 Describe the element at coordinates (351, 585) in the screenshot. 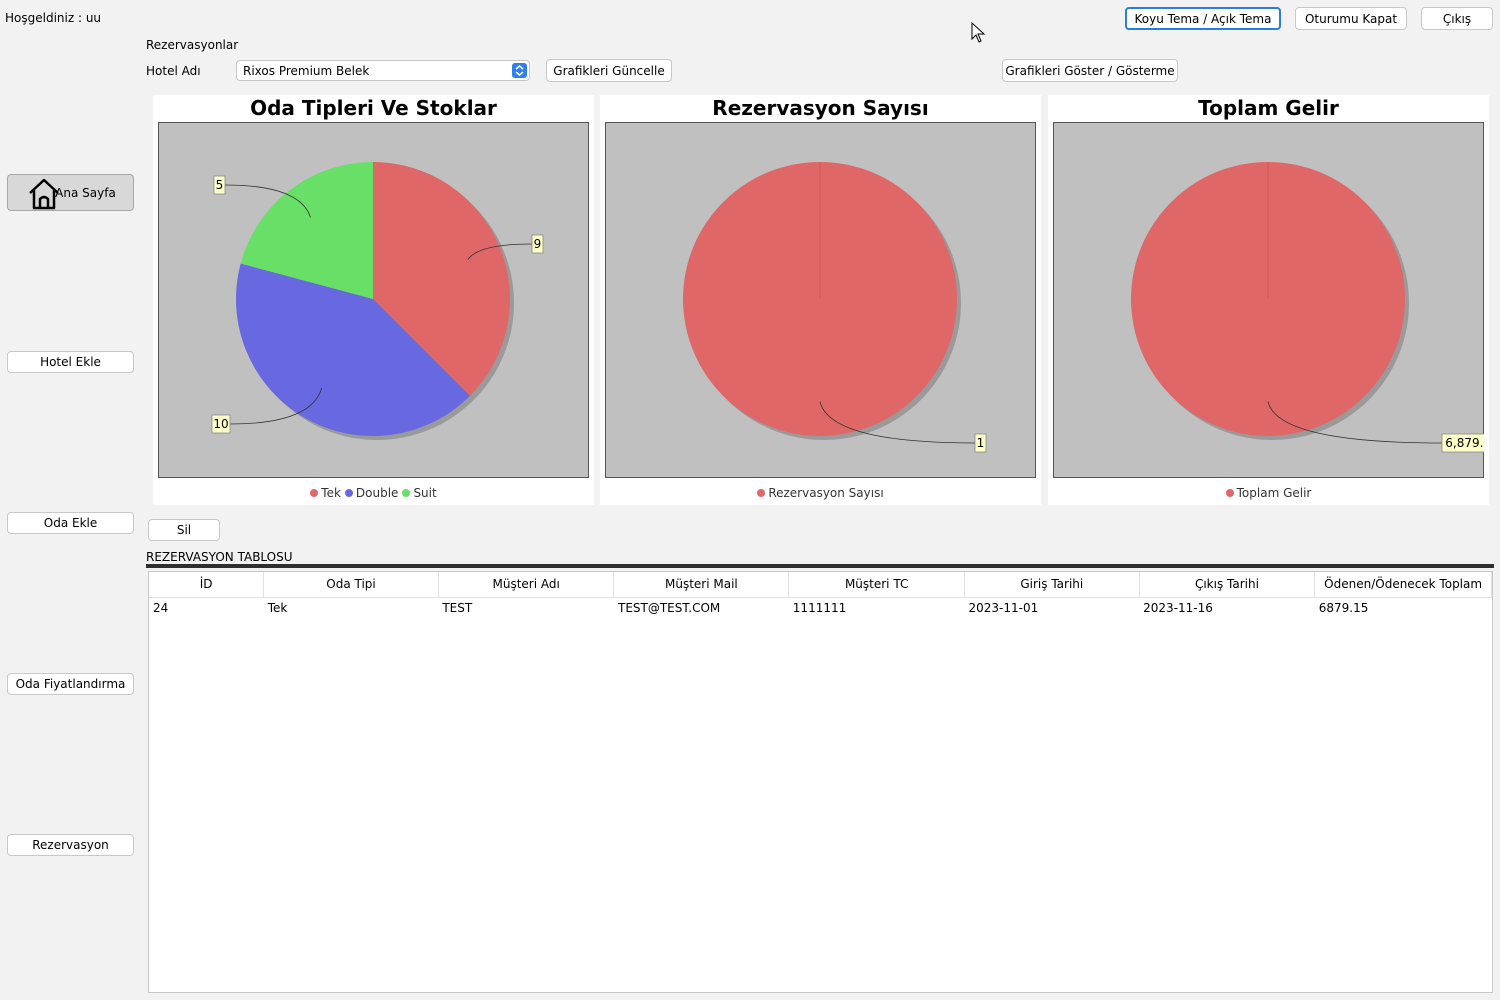

I see `table-header-cell: Oda Tipi` at that location.